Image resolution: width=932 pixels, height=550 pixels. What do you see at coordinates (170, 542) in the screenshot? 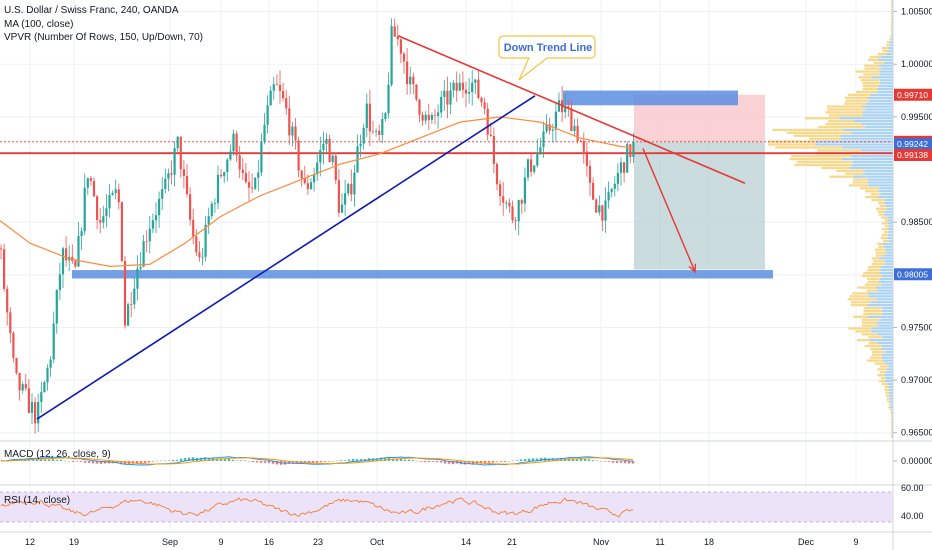
I see `time-tick-label: Sep` at bounding box center [170, 542].